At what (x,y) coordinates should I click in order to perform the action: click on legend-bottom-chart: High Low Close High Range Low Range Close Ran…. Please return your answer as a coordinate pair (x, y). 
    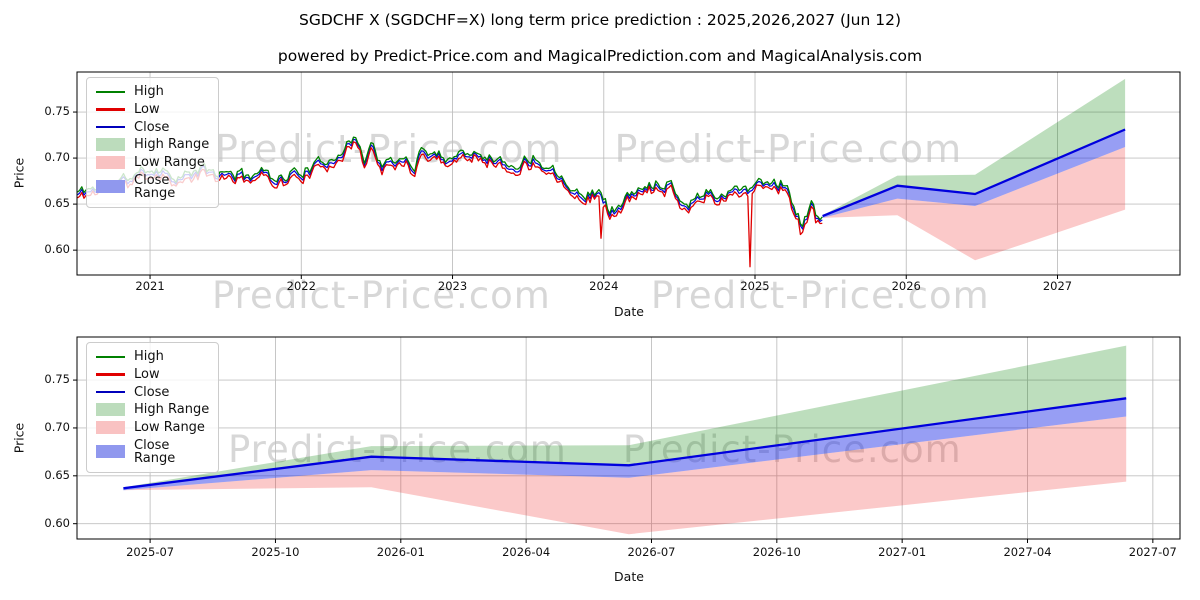
    Looking at the image, I should click on (152, 407).